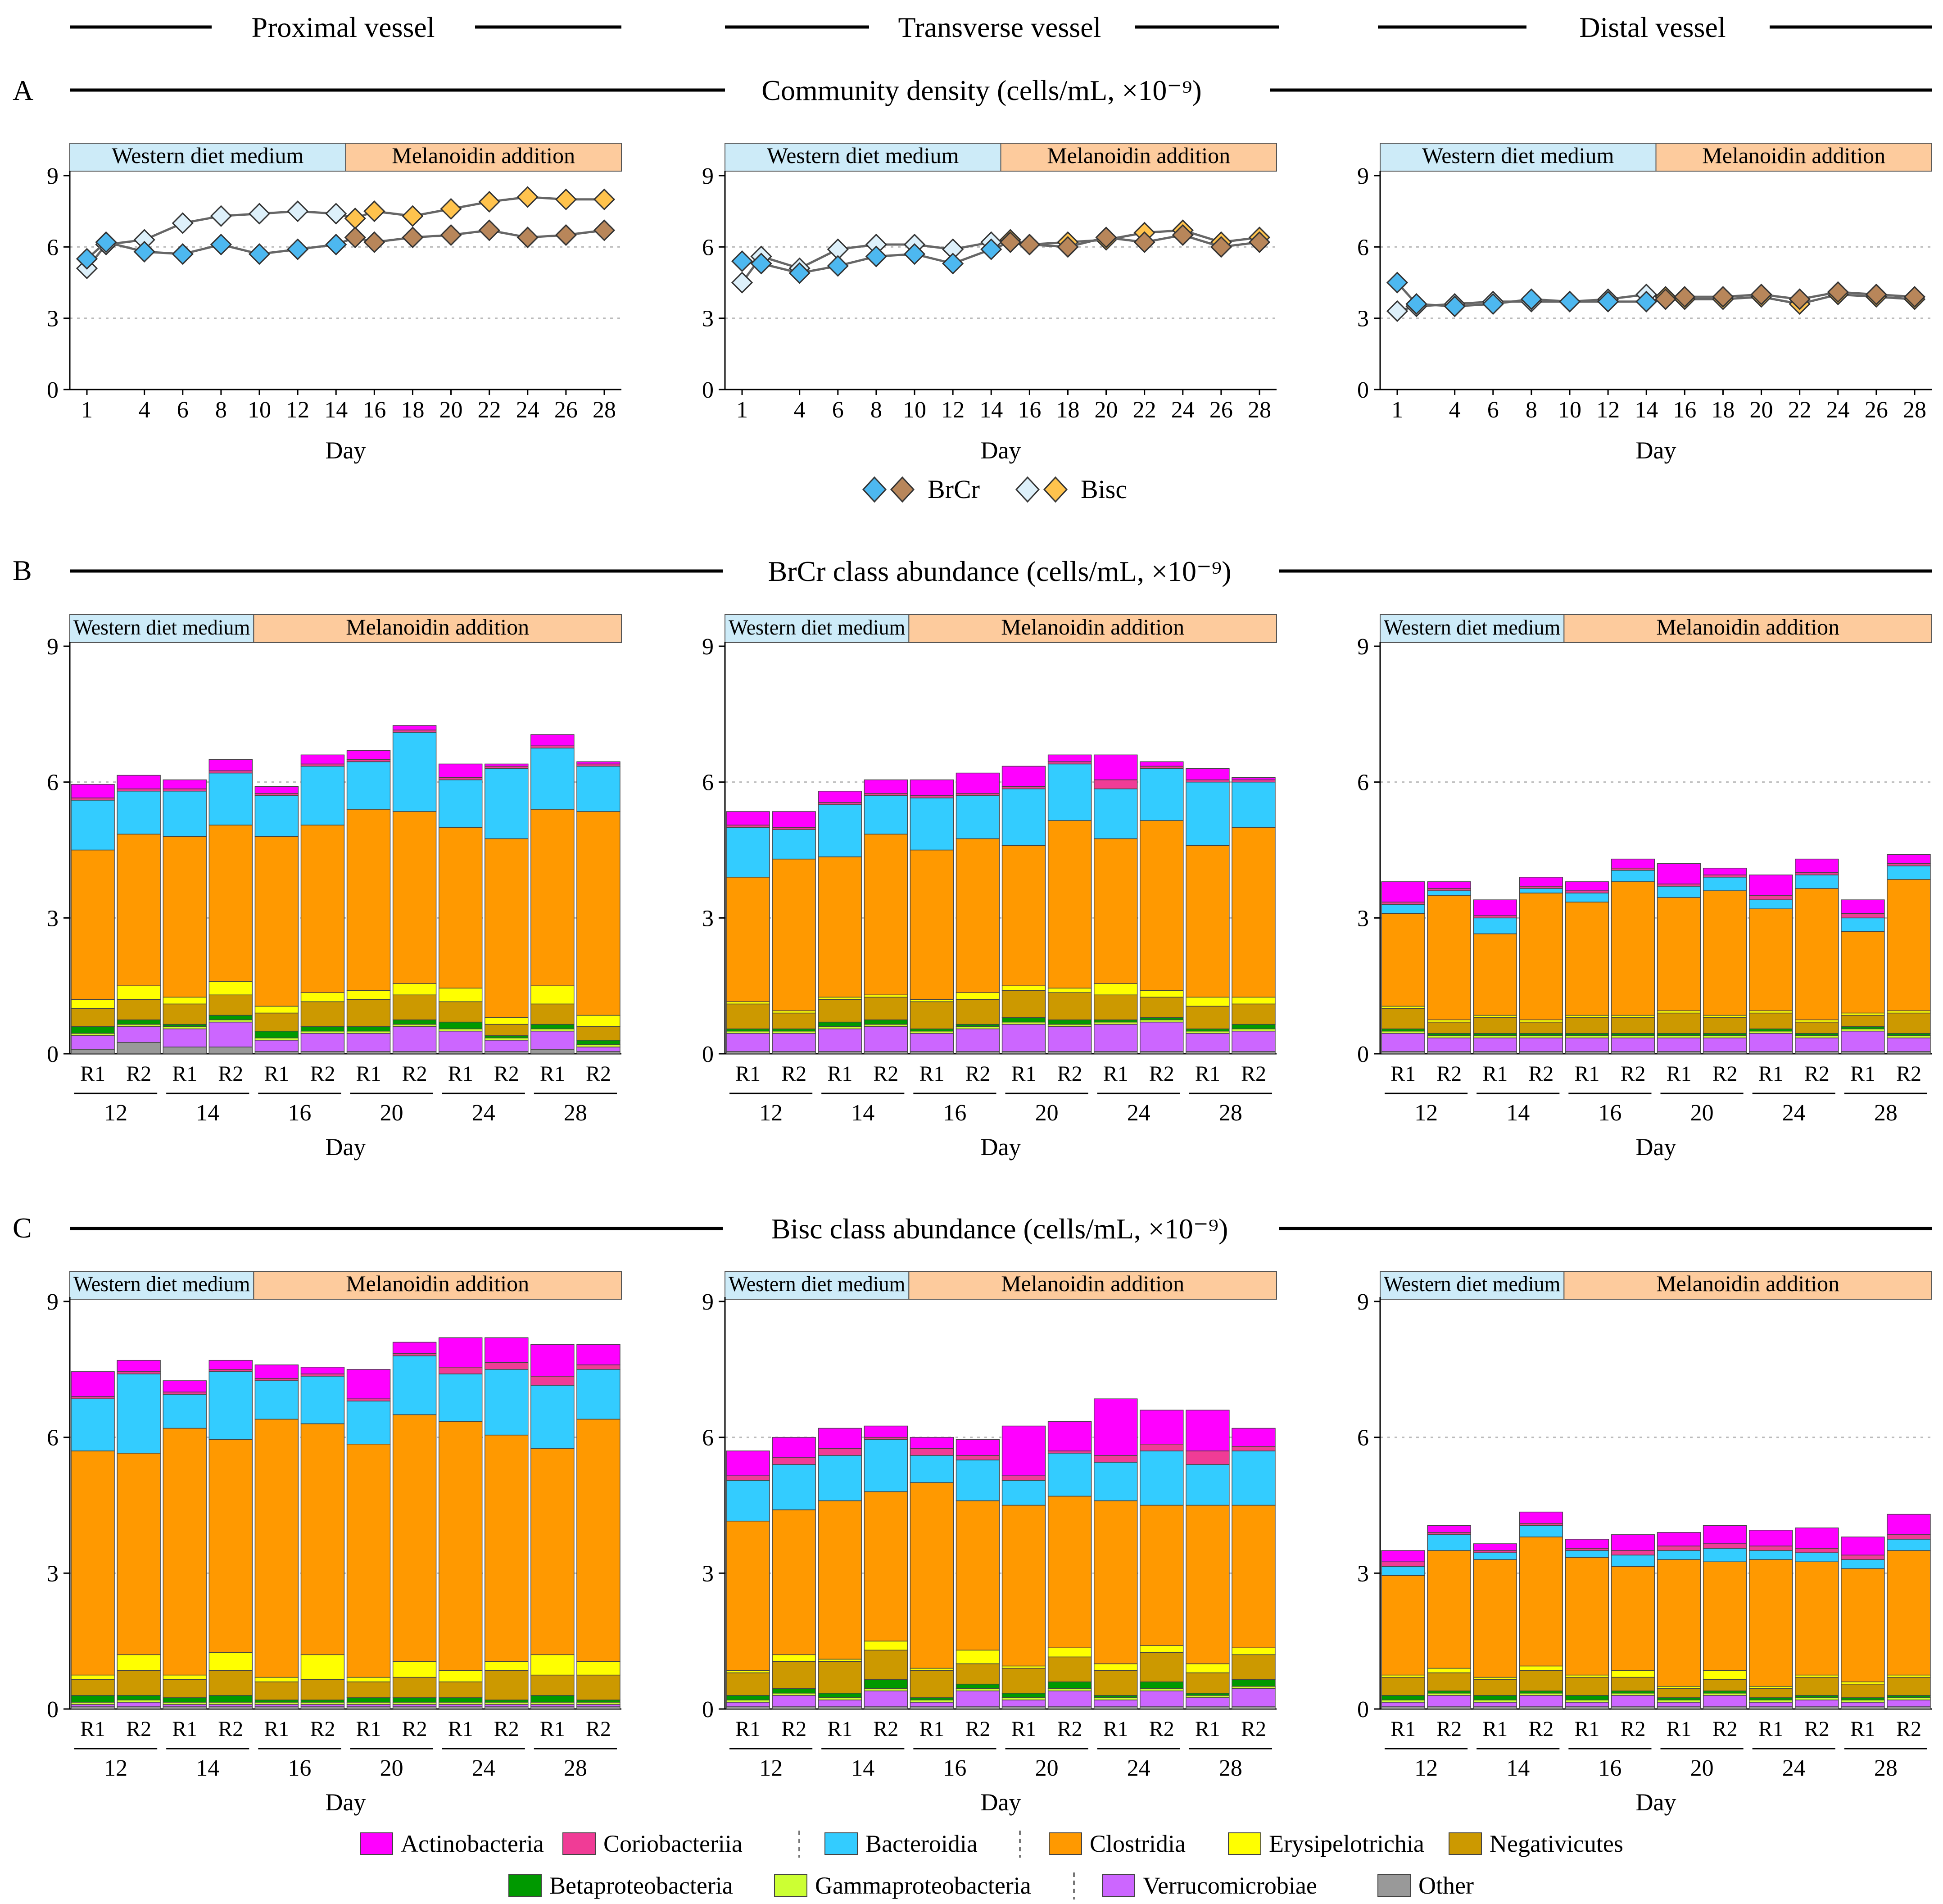 The width and height of the screenshot is (1943, 1904). I want to click on vessel-header-distal: Distal vessel, so click(1653, 27).